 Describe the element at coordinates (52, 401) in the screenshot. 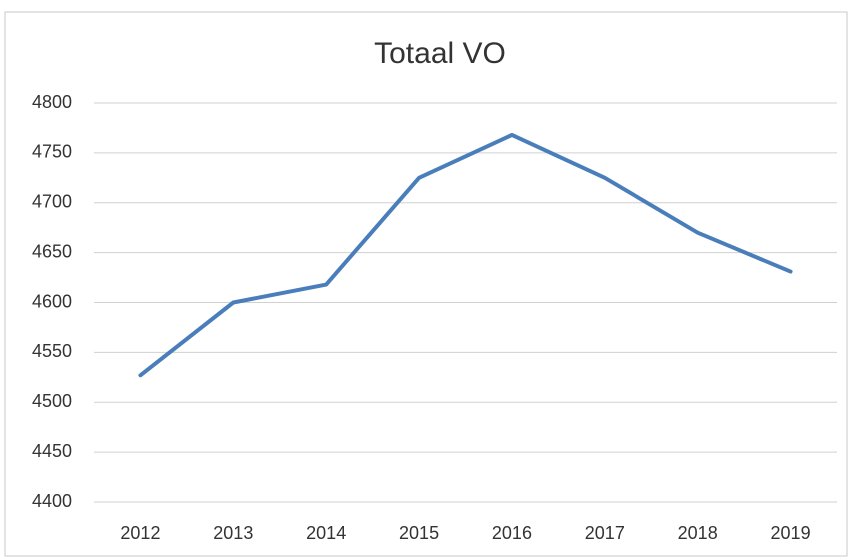

I see `y-tick-label: 4500` at that location.